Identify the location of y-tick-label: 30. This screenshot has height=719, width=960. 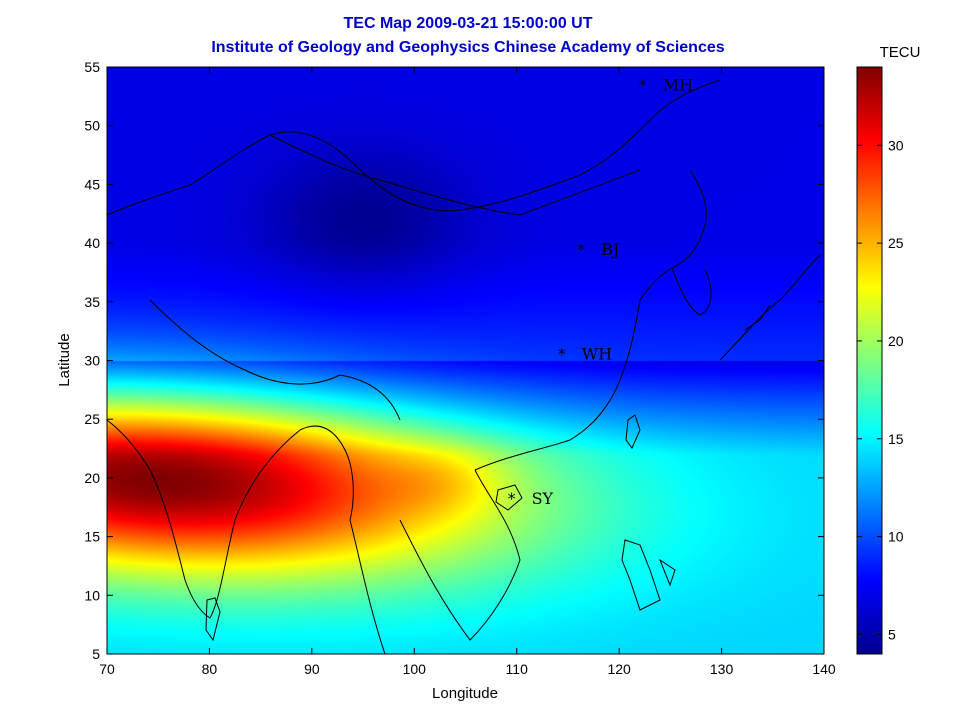
(92, 361).